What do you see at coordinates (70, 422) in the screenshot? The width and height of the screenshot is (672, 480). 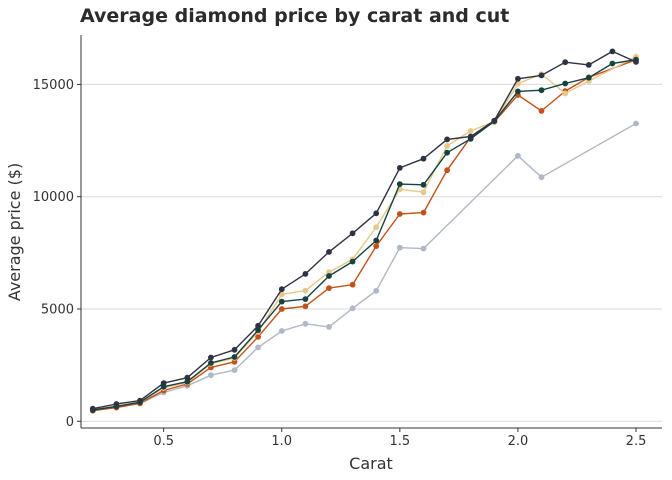 I see `y-tick-label: 0` at bounding box center [70, 422].